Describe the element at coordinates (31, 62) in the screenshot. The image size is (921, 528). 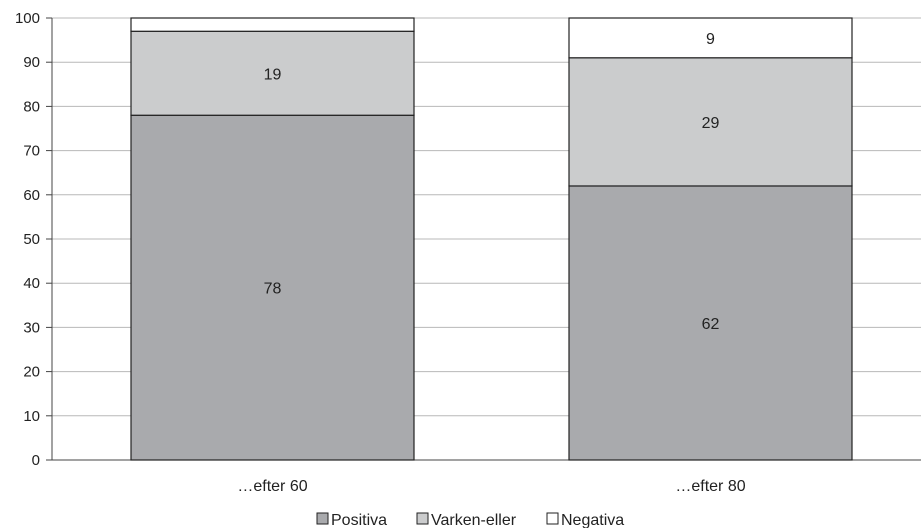
I see `y-tick-label-90: 90` at that location.